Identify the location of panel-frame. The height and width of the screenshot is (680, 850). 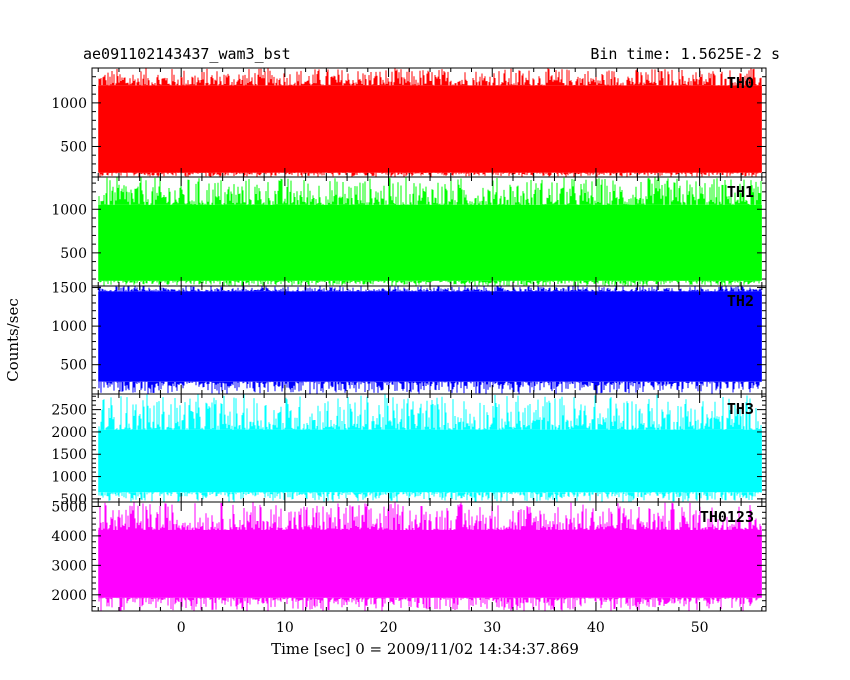
(429, 556).